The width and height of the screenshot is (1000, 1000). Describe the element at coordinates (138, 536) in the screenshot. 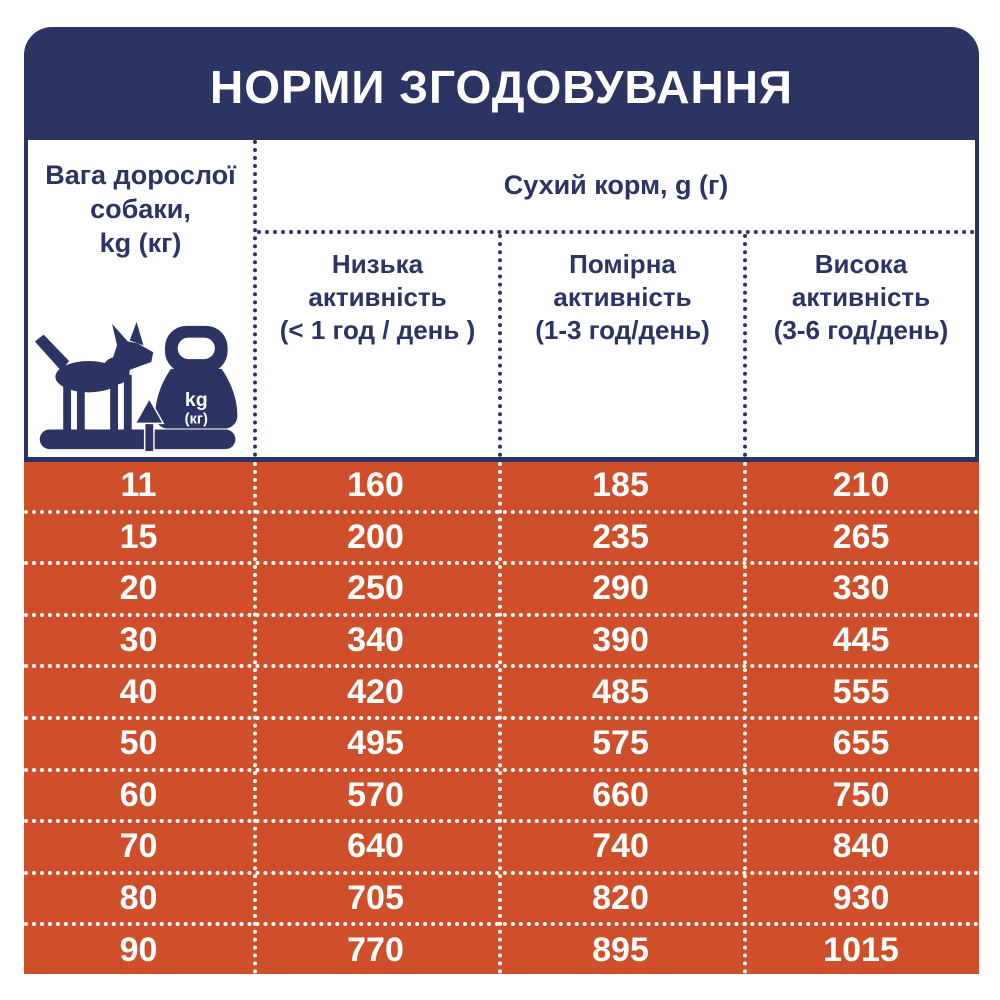

I see `weight-cell: 15` at that location.